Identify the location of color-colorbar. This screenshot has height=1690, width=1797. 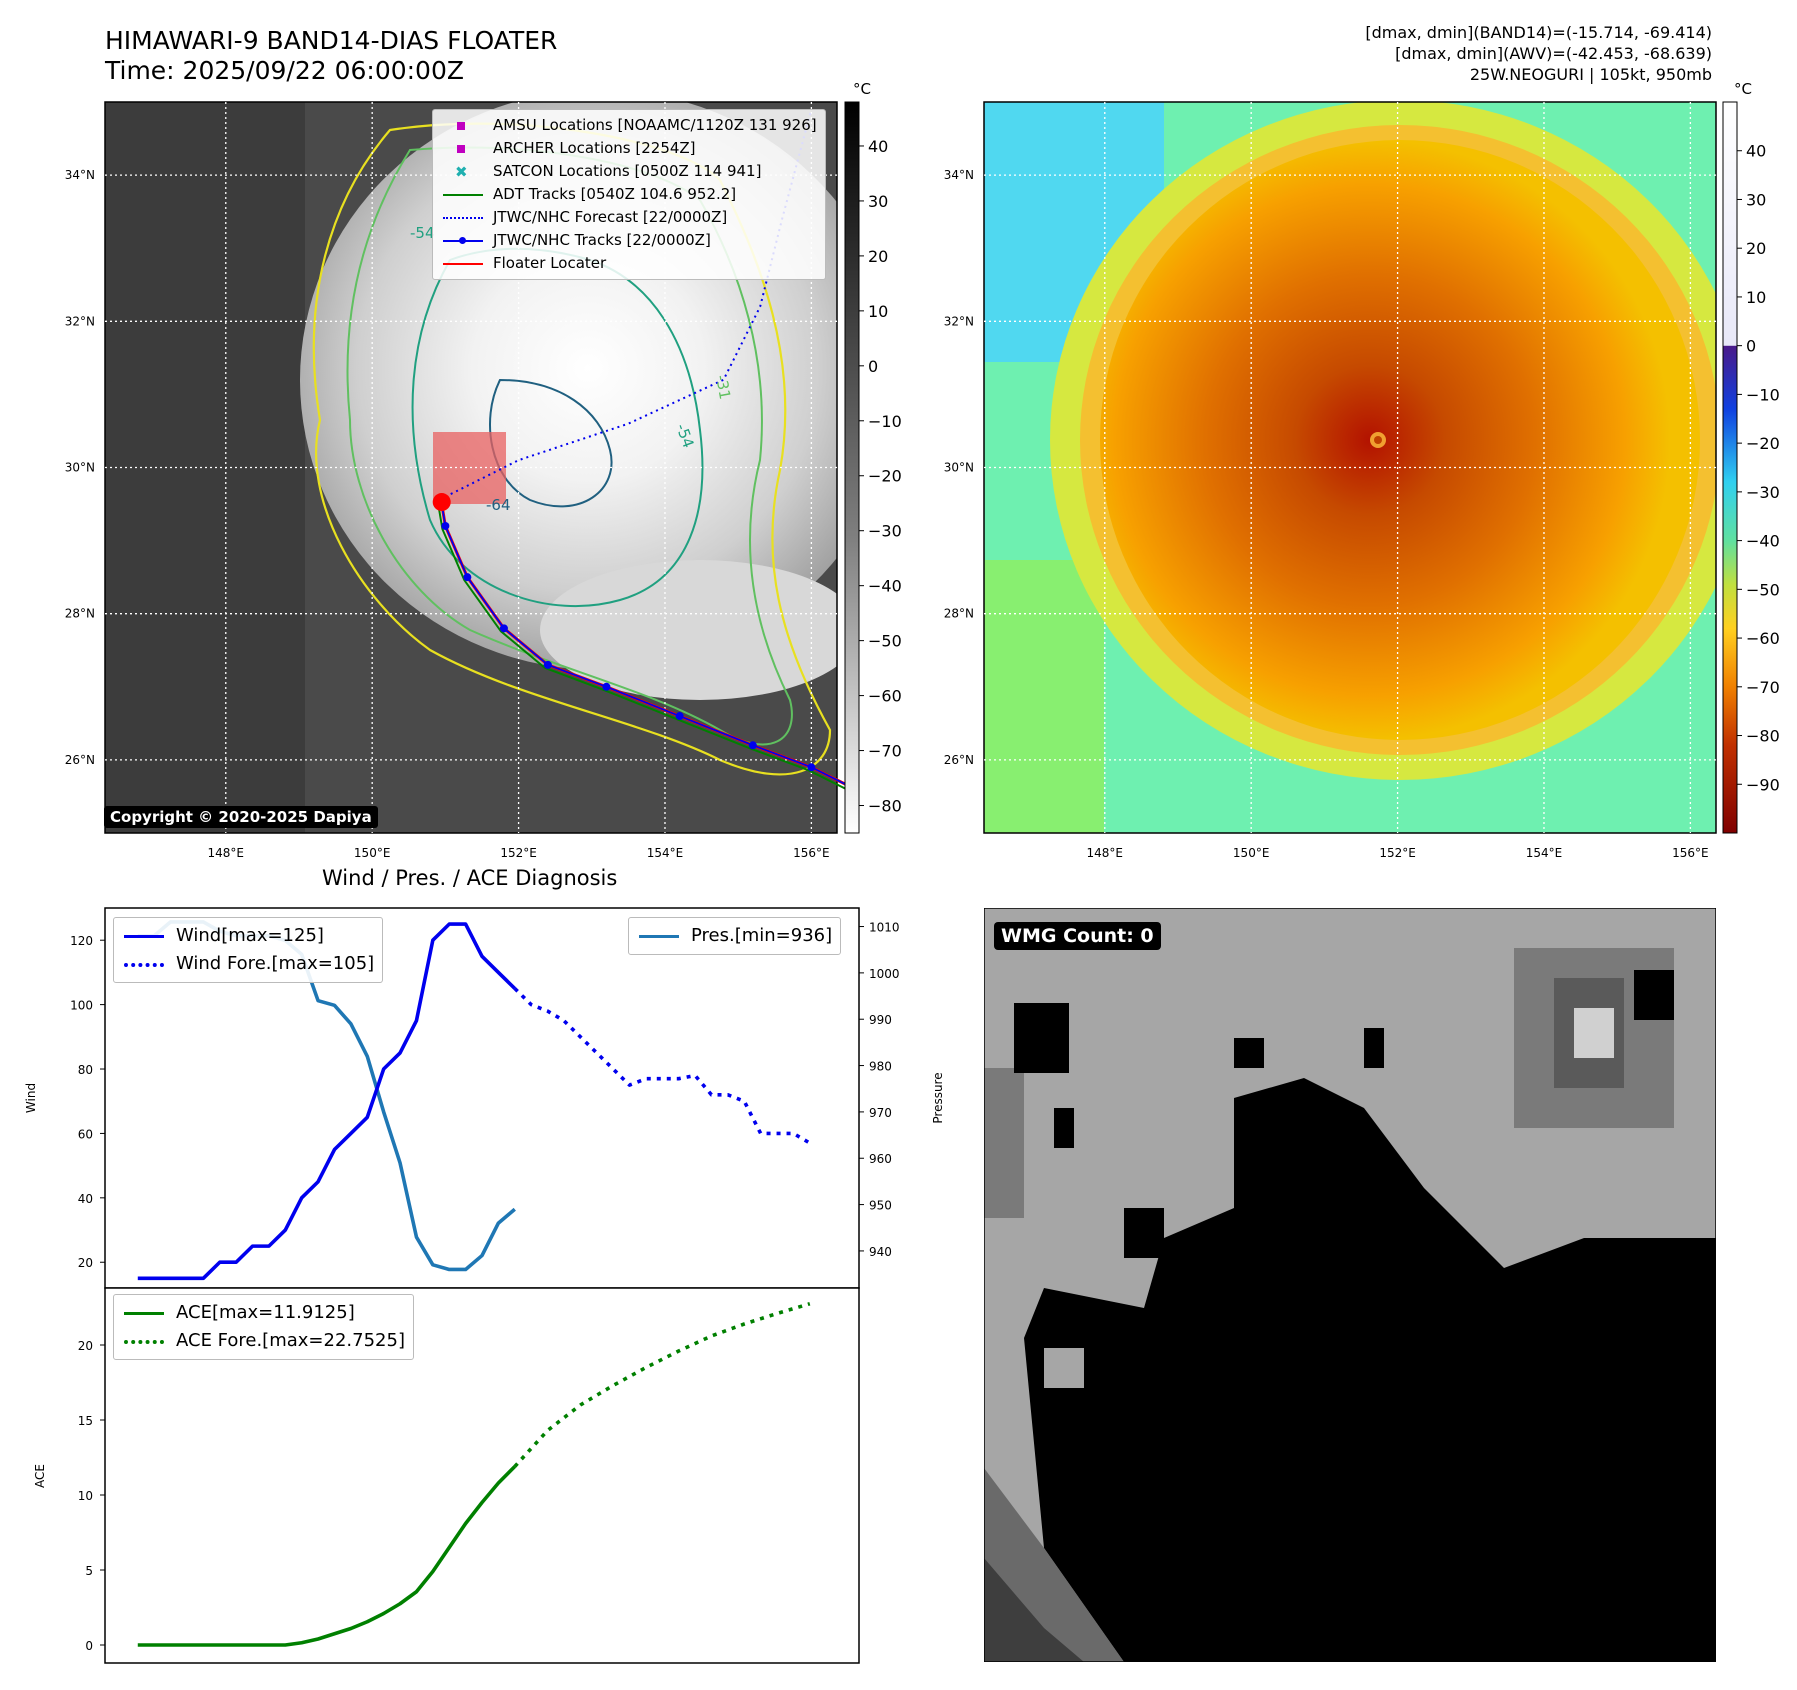
(1730, 467).